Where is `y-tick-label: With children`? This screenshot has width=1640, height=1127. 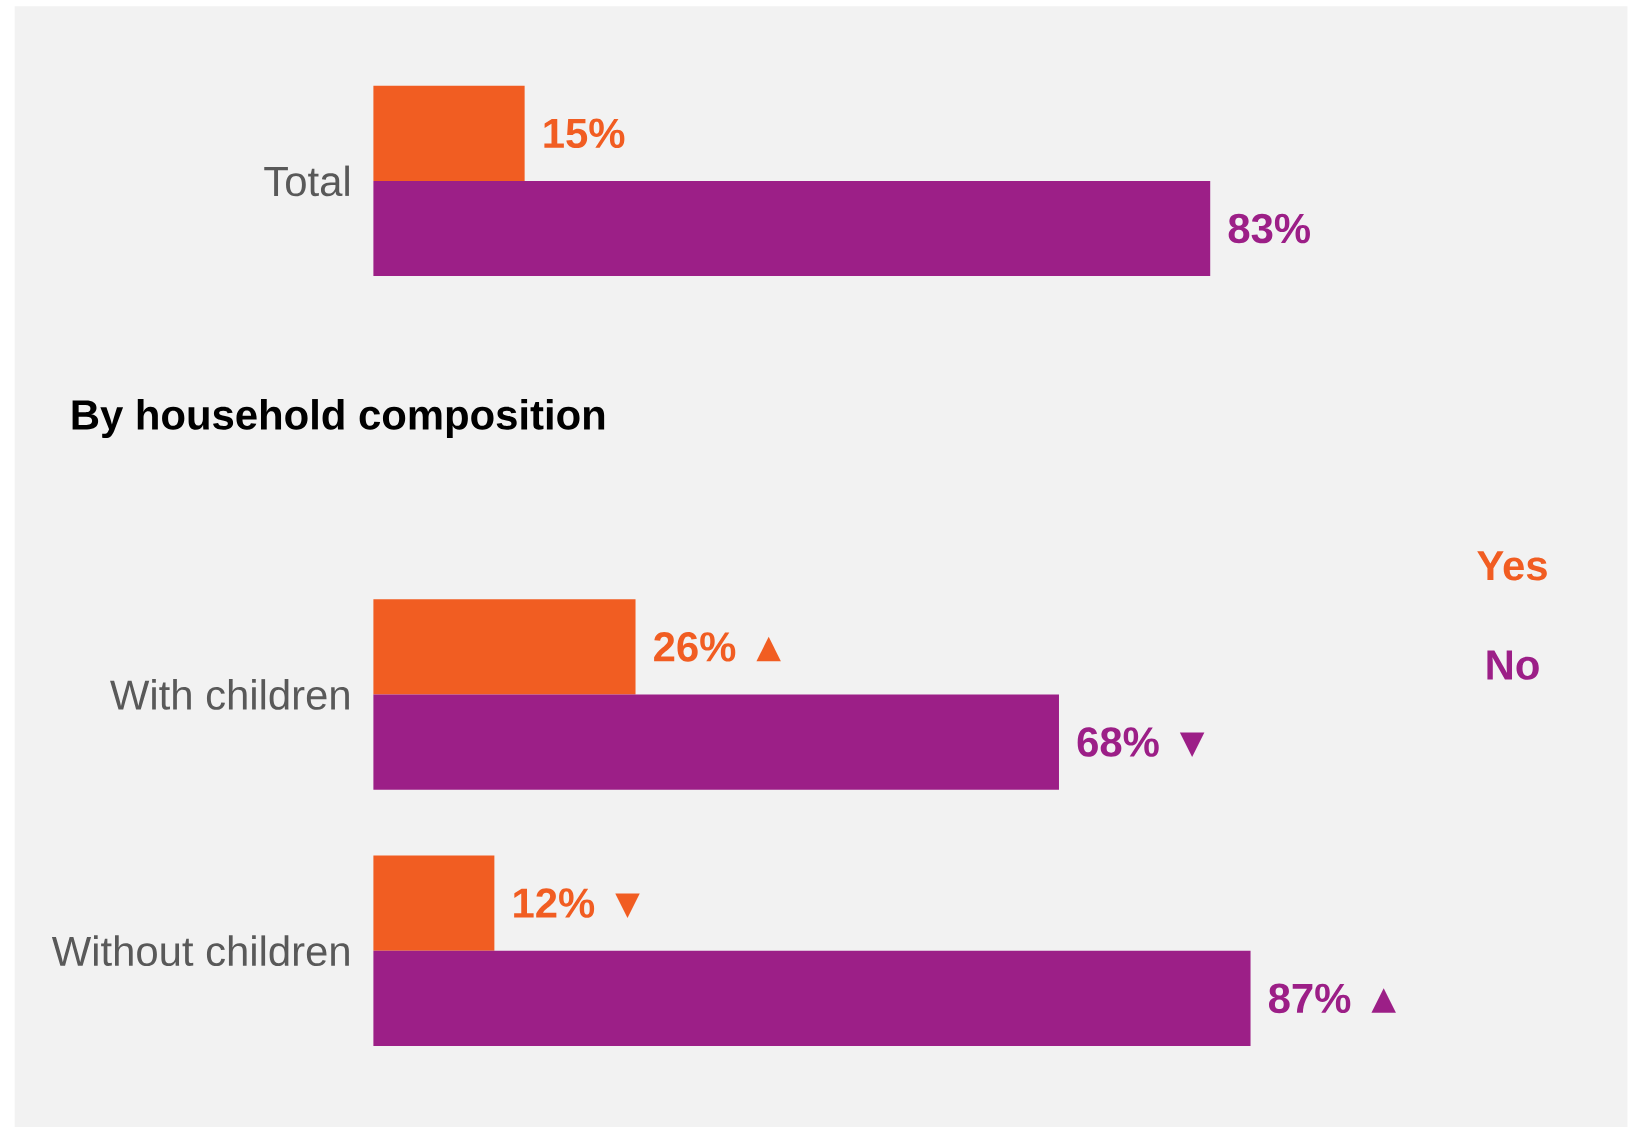 y-tick-label: With children is located at coordinates (229, 694).